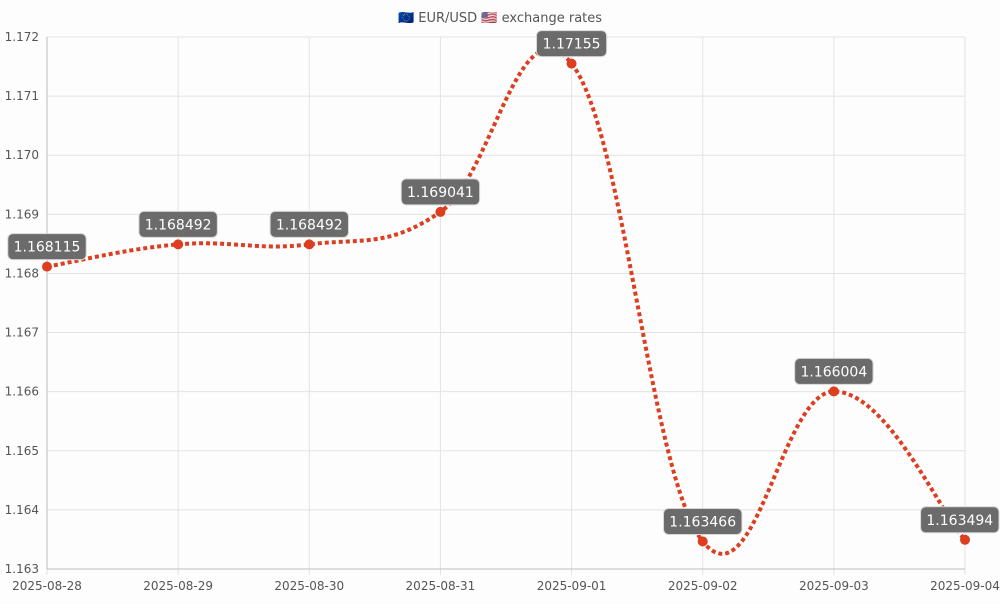 This screenshot has height=604, width=1000. I want to click on y-tick-label: 1.168, so click(22, 273).